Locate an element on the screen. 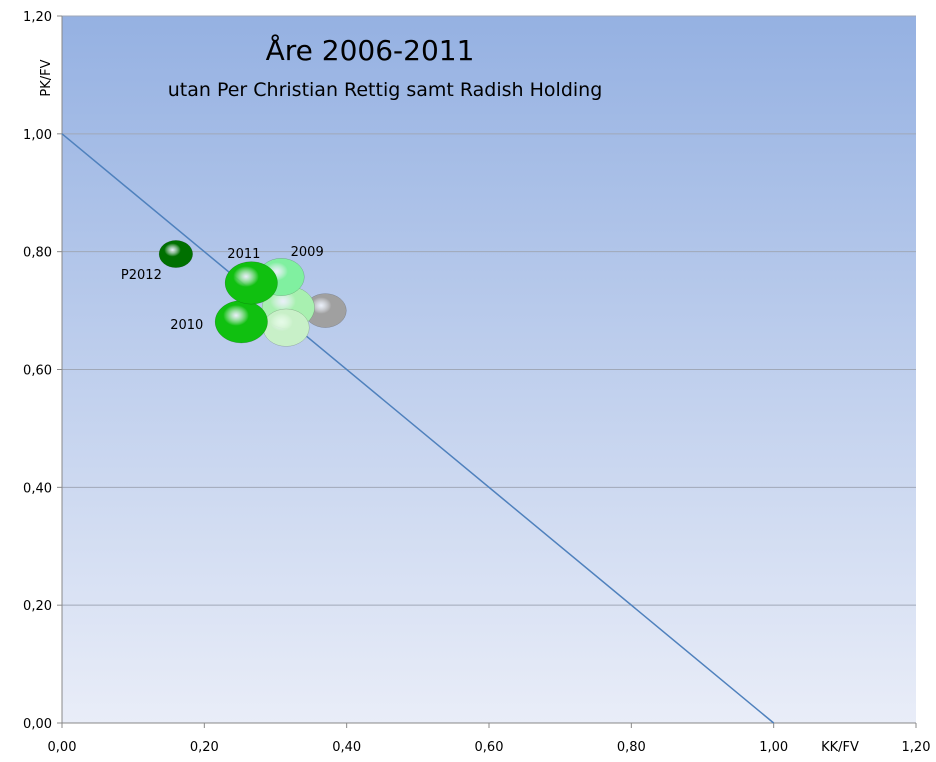  y-tick-label: 1,20 is located at coordinates (37, 17).